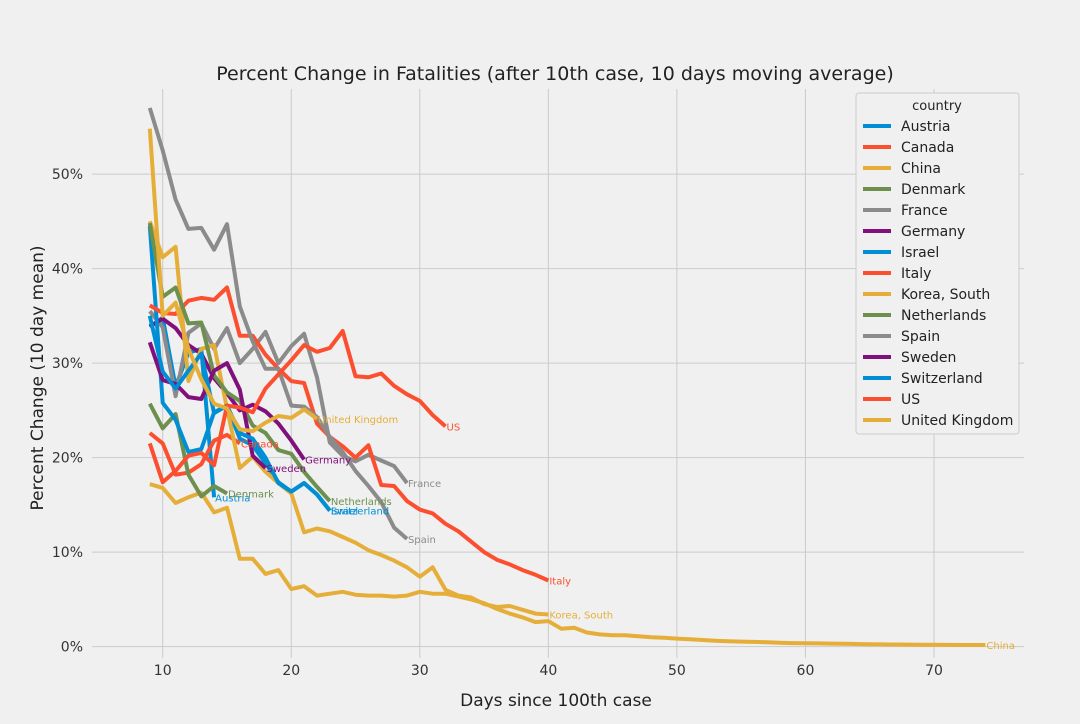 Image resolution: width=1080 pixels, height=724 pixels. I want to click on series-line-denmark, so click(188, 450).